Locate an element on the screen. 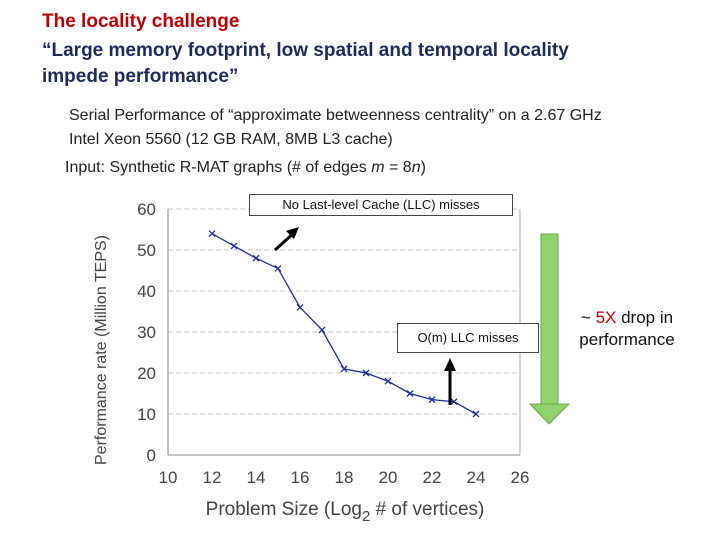 The width and height of the screenshot is (720, 540). performance-drop-label: ~ 5X drop in performance is located at coordinates (627, 329).